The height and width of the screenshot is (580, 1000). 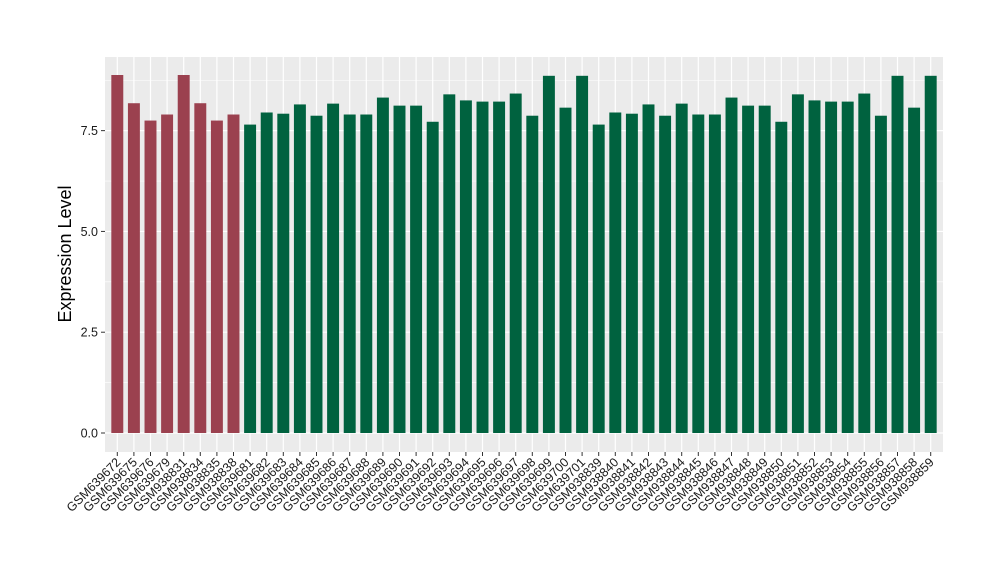 I want to click on bar-gsm938831, so click(x=183, y=254).